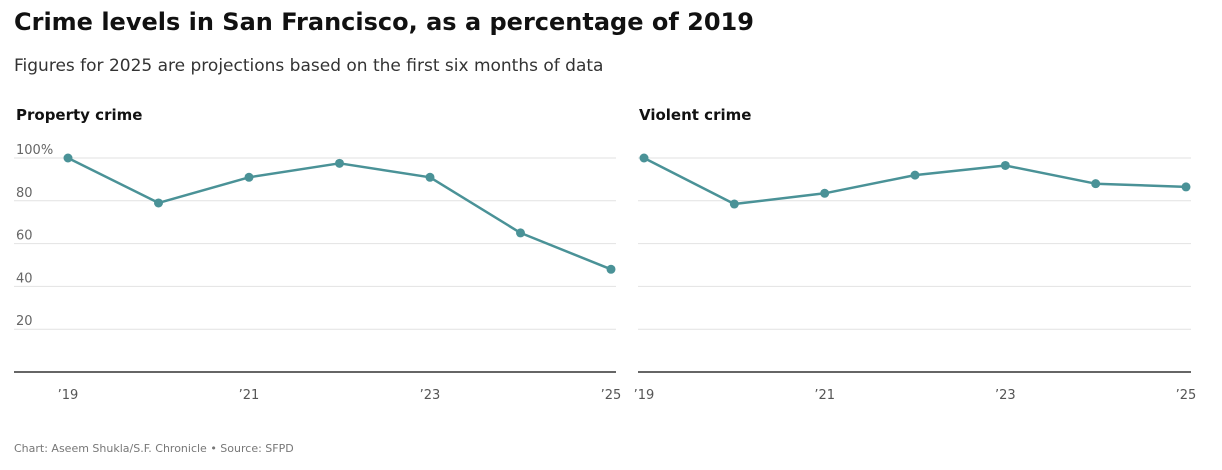  I want to click on property-crime-y-tick-label-40: 40, so click(24, 278).